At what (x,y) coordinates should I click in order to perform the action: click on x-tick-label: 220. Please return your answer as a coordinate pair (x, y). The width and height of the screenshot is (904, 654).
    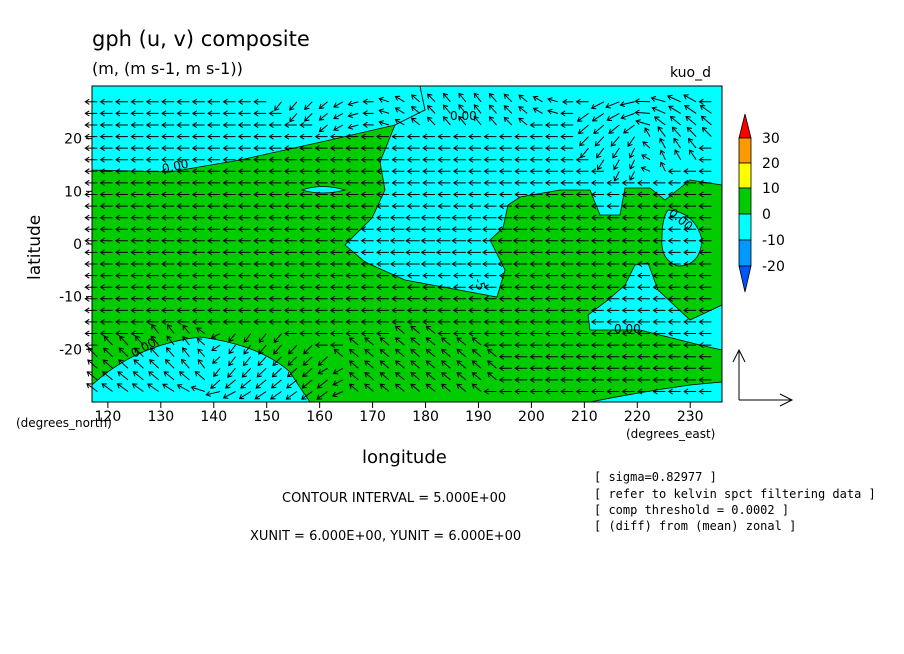
    Looking at the image, I should click on (637, 417).